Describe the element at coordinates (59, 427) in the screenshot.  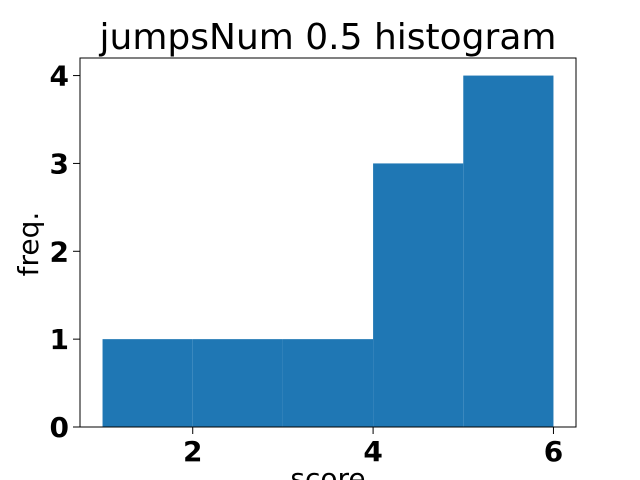
I see `y-tick-label: 0` at that location.